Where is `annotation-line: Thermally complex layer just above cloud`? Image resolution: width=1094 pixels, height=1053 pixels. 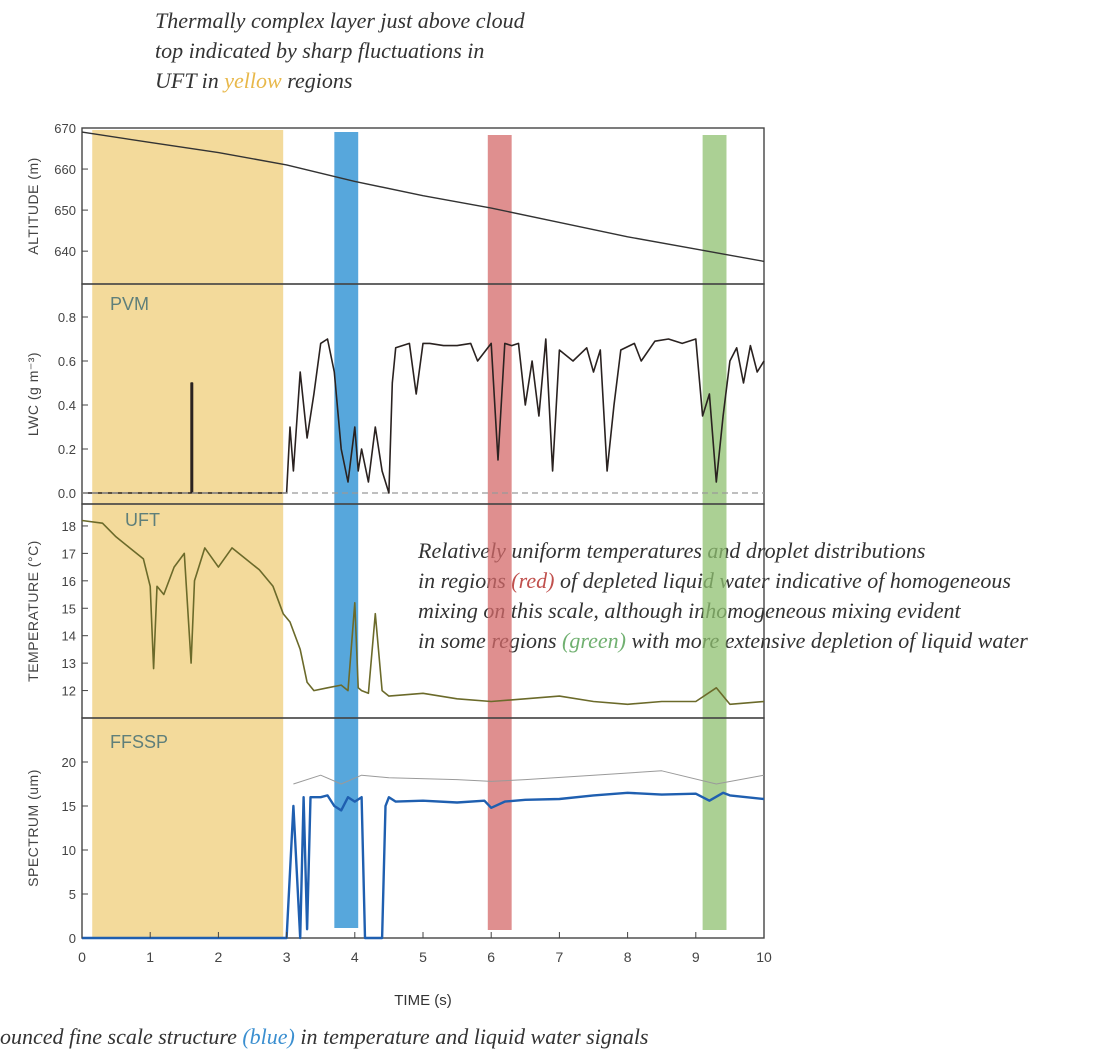 annotation-line: Thermally complex layer just above cloud is located at coordinates (340, 20).